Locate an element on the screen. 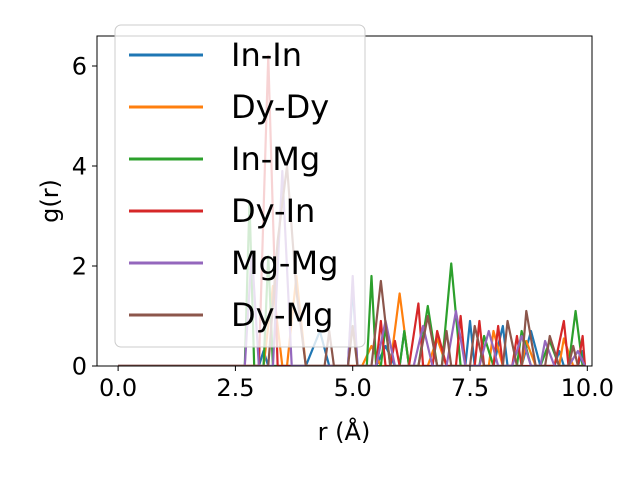 The width and height of the screenshot is (640, 480). legend-label-dy-in: Dy-In is located at coordinates (273, 211).